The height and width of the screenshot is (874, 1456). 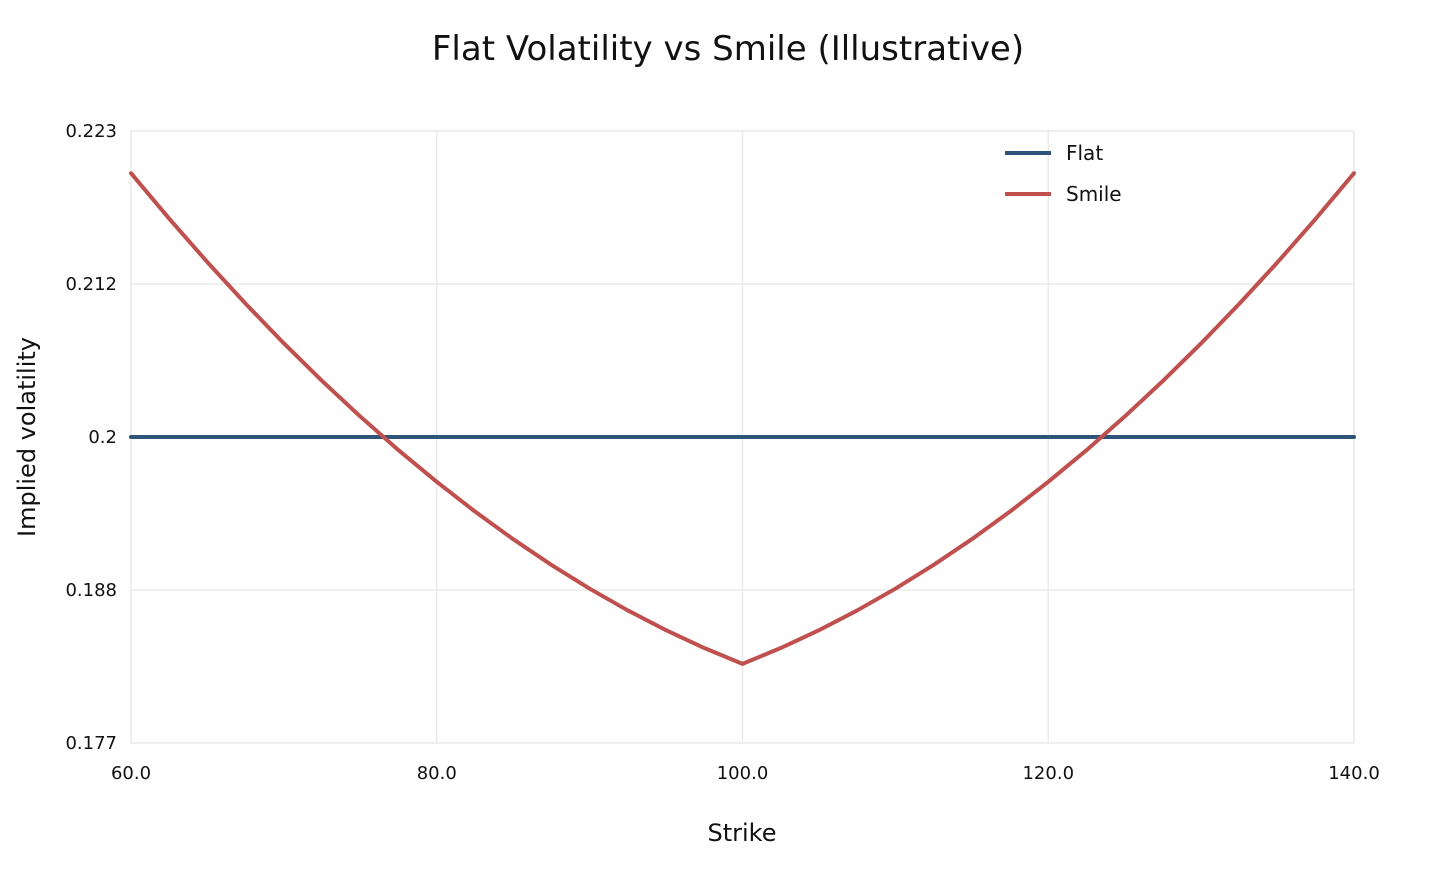 I want to click on y-tick-label: 0.212, so click(x=91, y=284).